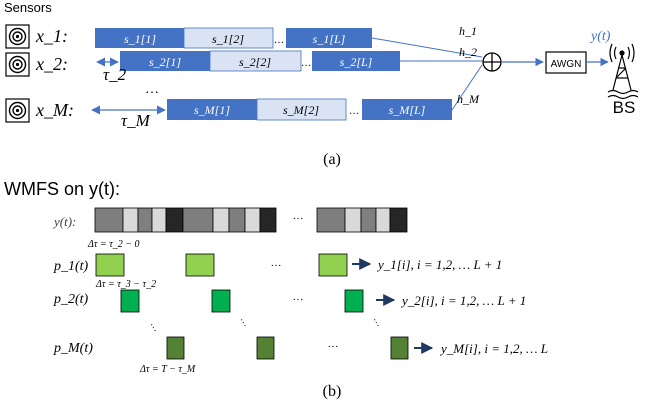 Image resolution: width=665 pixels, height=409 pixels. Describe the element at coordinates (51, 64) in the screenshot. I see `sensor-label-2: x_2:` at that location.